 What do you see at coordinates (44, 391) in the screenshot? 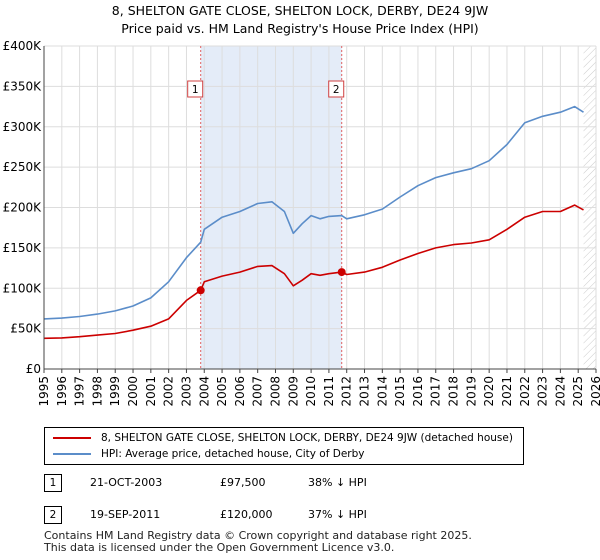
I see `x-tick-label: 1995` at bounding box center [44, 391].